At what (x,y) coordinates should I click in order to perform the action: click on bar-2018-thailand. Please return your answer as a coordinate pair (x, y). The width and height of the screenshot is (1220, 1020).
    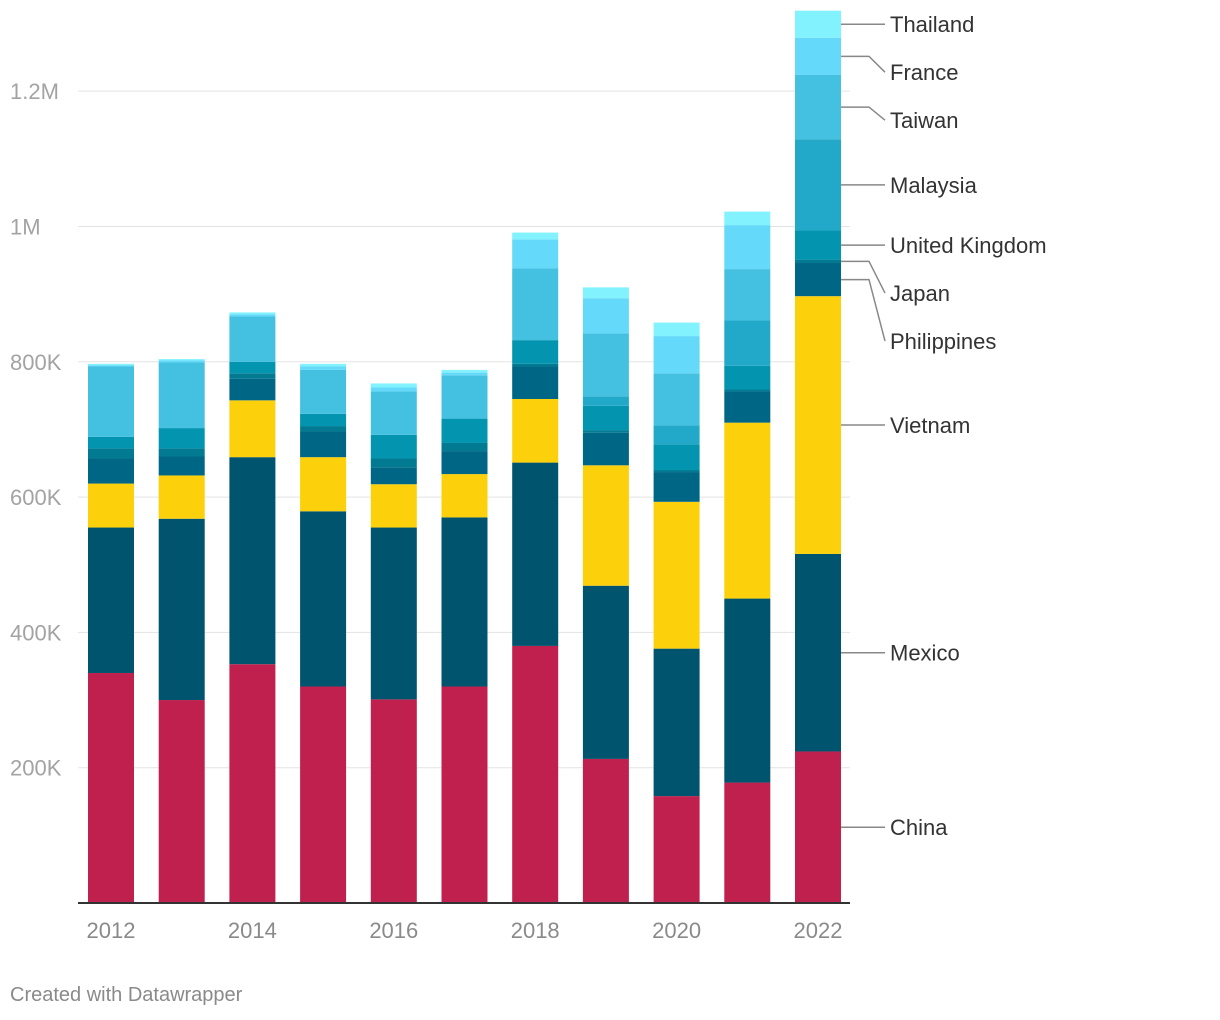
    Looking at the image, I should click on (535, 236).